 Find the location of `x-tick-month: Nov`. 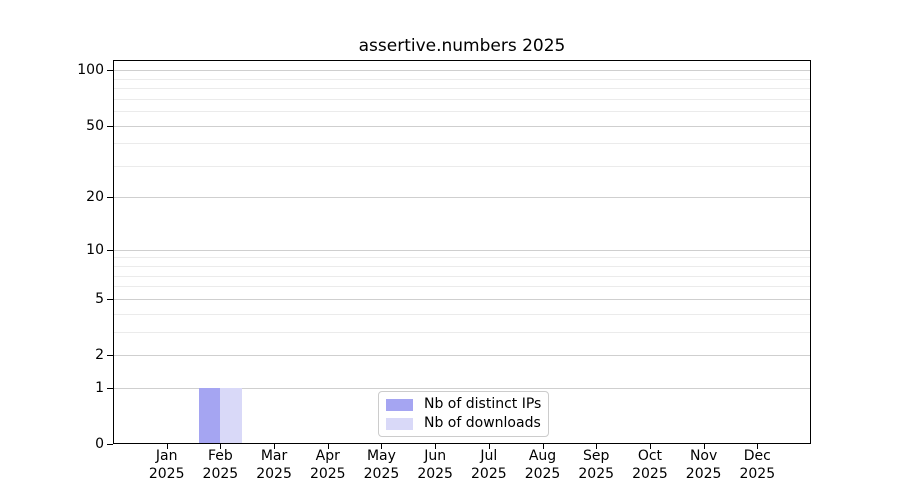

x-tick-month: Nov is located at coordinates (703, 456).